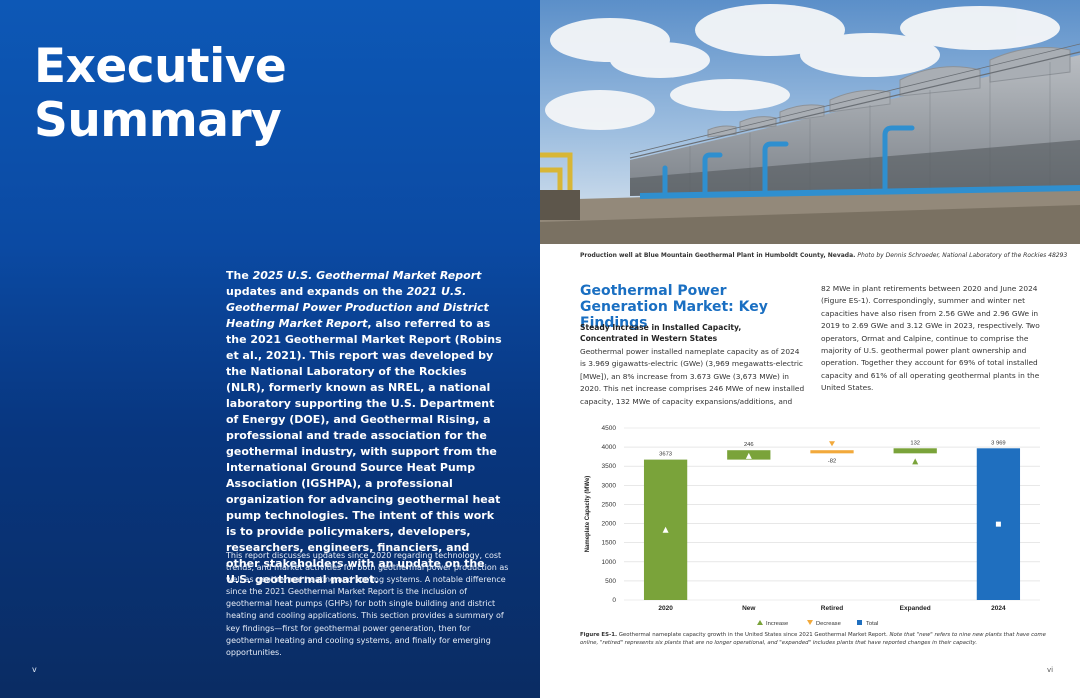 The height and width of the screenshot is (698, 1080). Describe the element at coordinates (749, 445) in the screenshot. I see `data-label: 246` at that location.